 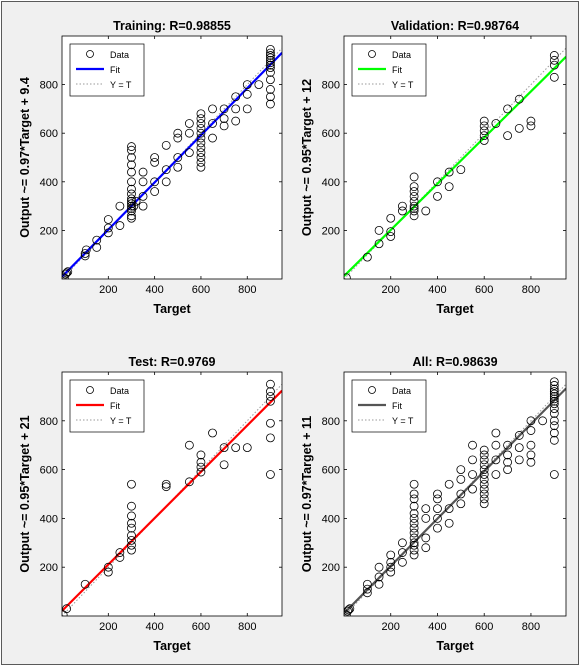 I want to click on y-axis-label: Output ~= 0.97*Target + 9.4, so click(x=25, y=157).